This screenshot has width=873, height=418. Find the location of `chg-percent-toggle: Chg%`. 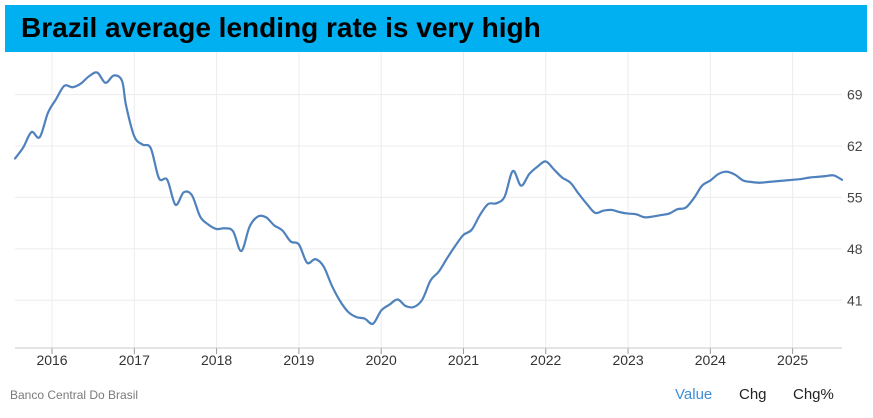

chg-percent-toggle: Chg% is located at coordinates (813, 394).